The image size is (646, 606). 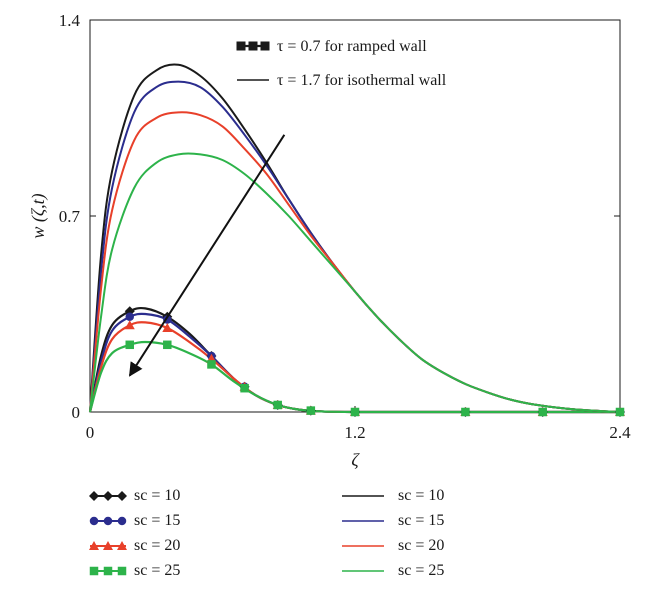 What do you see at coordinates (76, 412) in the screenshot?
I see `y-tick-label: 0` at bounding box center [76, 412].